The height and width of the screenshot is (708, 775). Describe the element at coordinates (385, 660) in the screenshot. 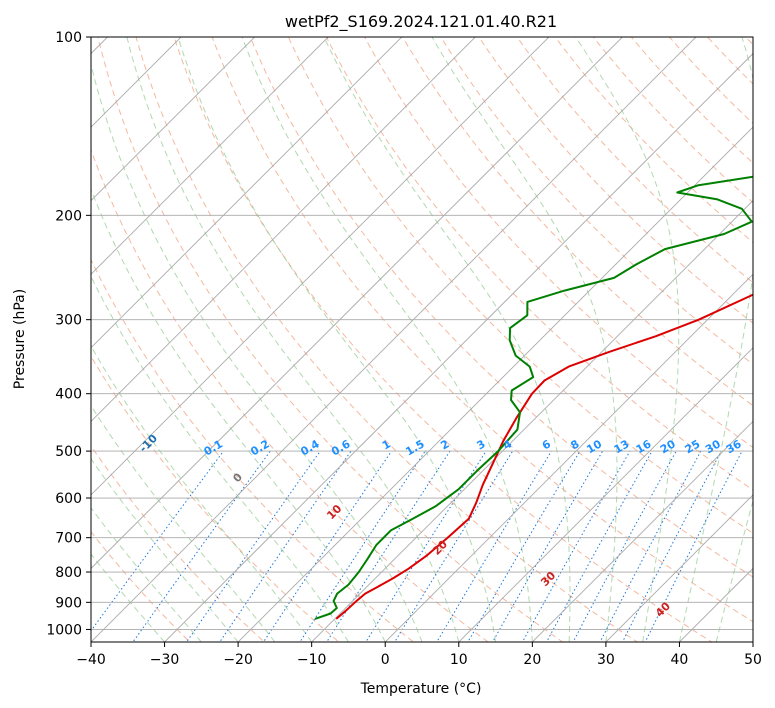

I see `x-tick-label: 0` at that location.